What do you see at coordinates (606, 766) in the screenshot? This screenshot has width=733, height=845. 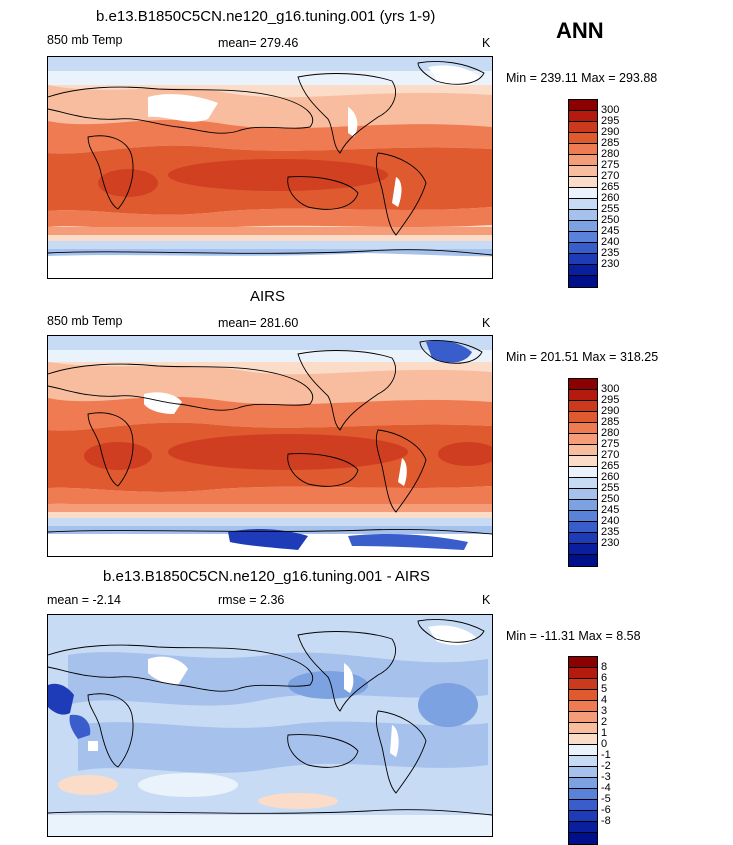 I see `colorbar-tick: -2` at bounding box center [606, 766].